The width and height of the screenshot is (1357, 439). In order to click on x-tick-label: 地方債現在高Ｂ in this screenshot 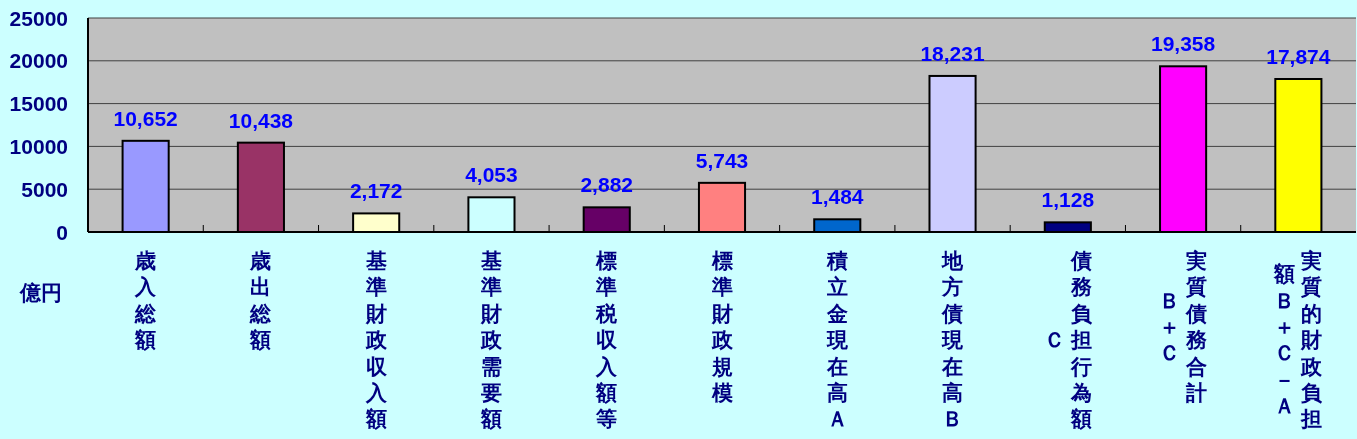, I will do `click(952, 340)`.